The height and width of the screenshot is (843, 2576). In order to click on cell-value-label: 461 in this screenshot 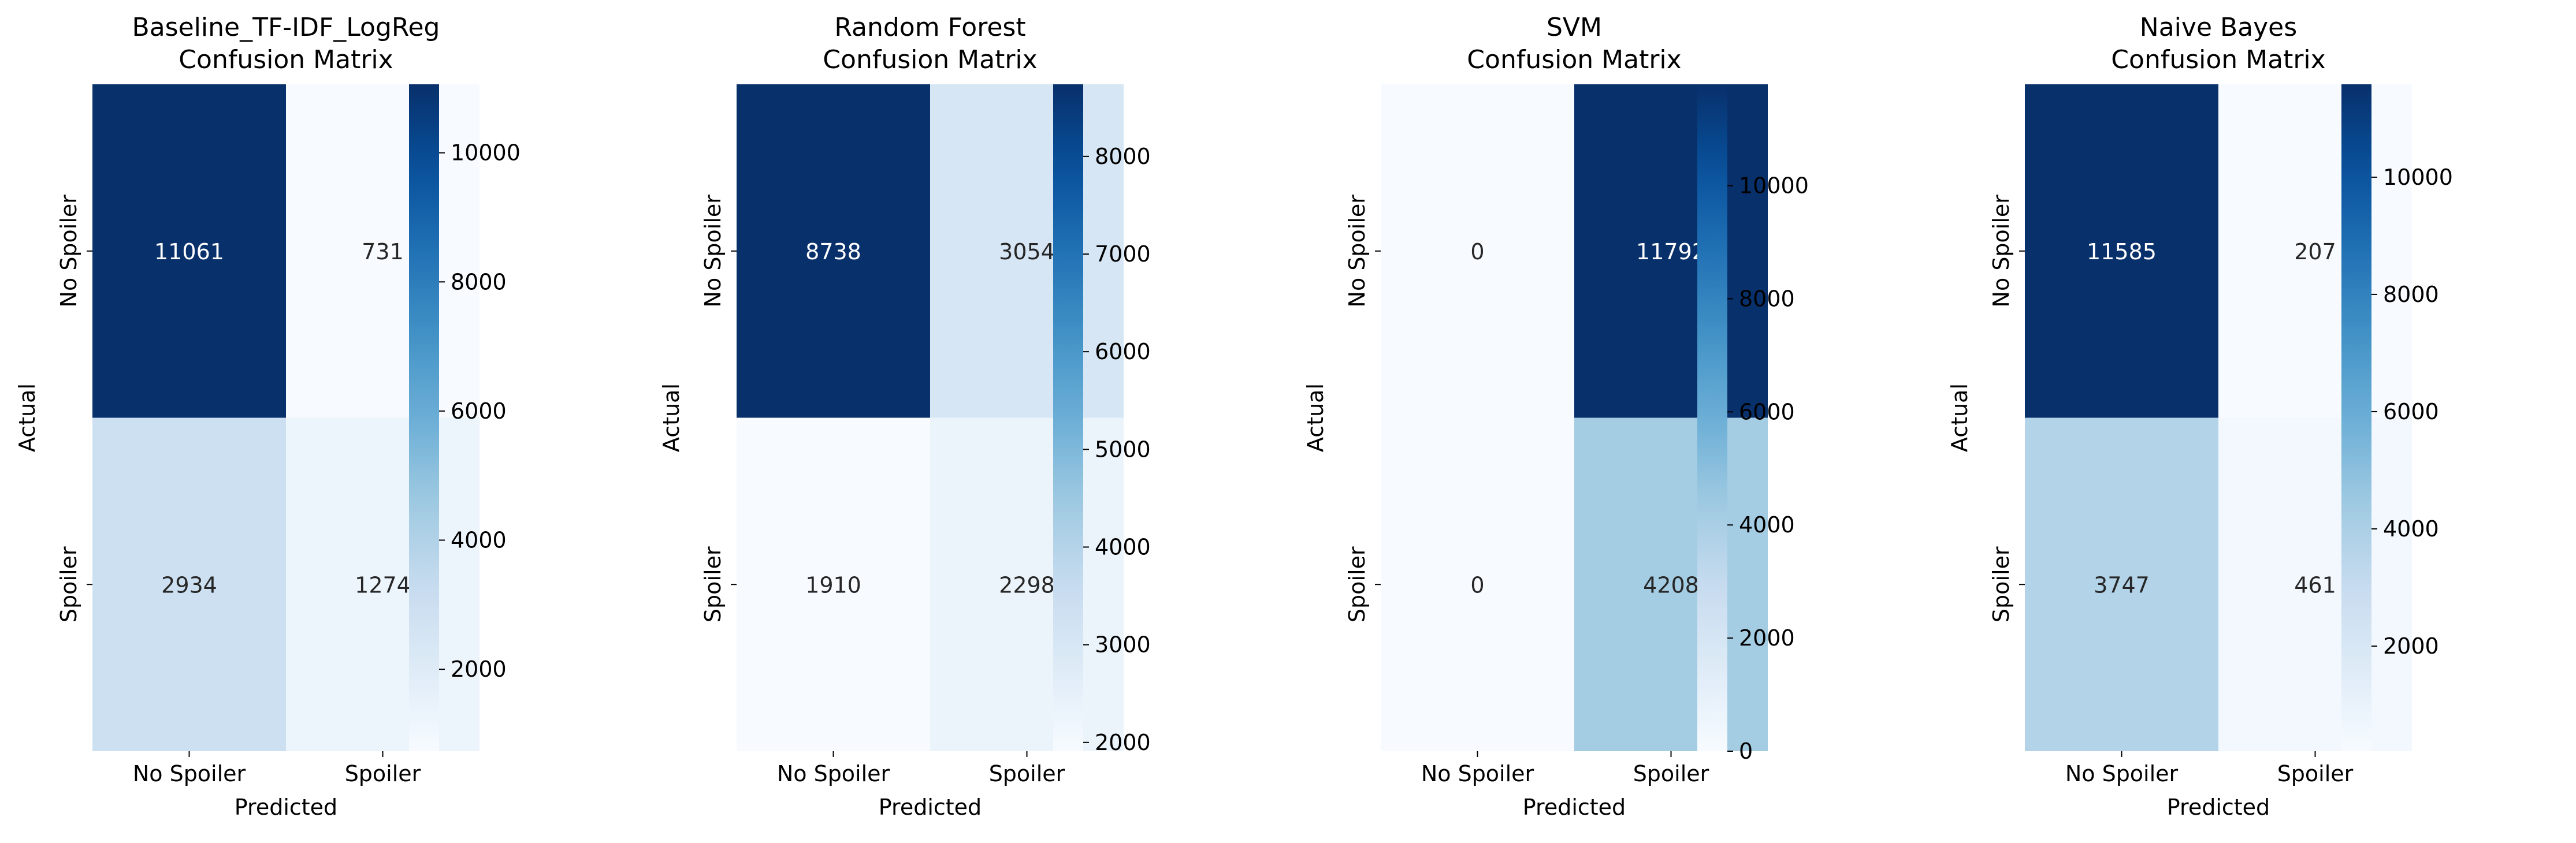, I will do `click(2315, 585)`.